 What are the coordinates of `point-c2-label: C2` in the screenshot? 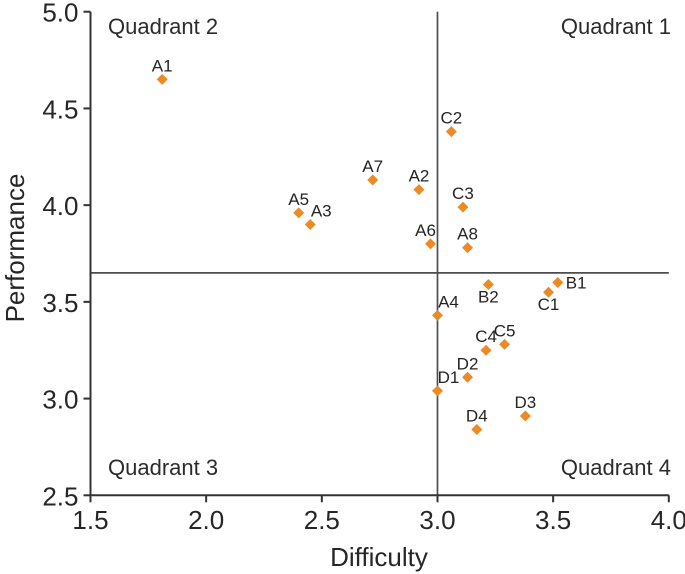 It's located at (451, 118).